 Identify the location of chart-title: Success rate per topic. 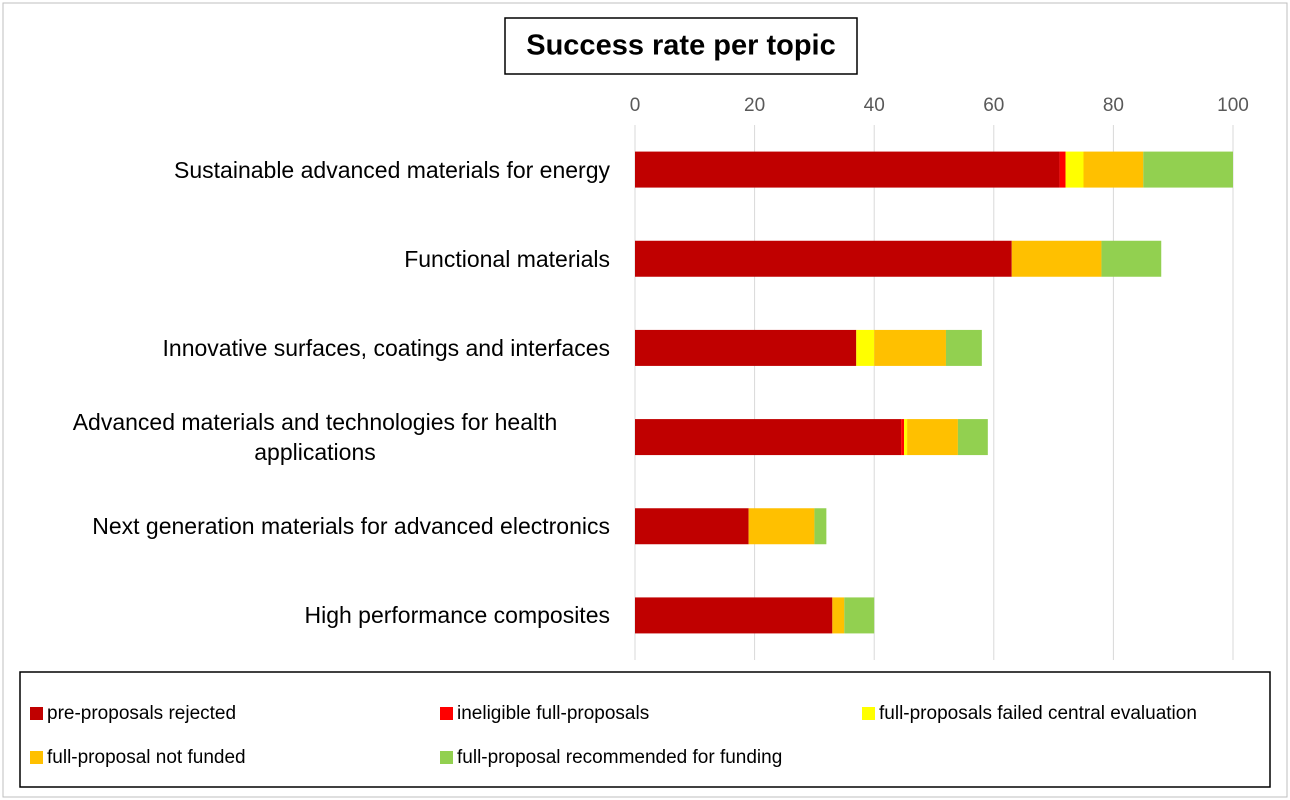
(680, 46).